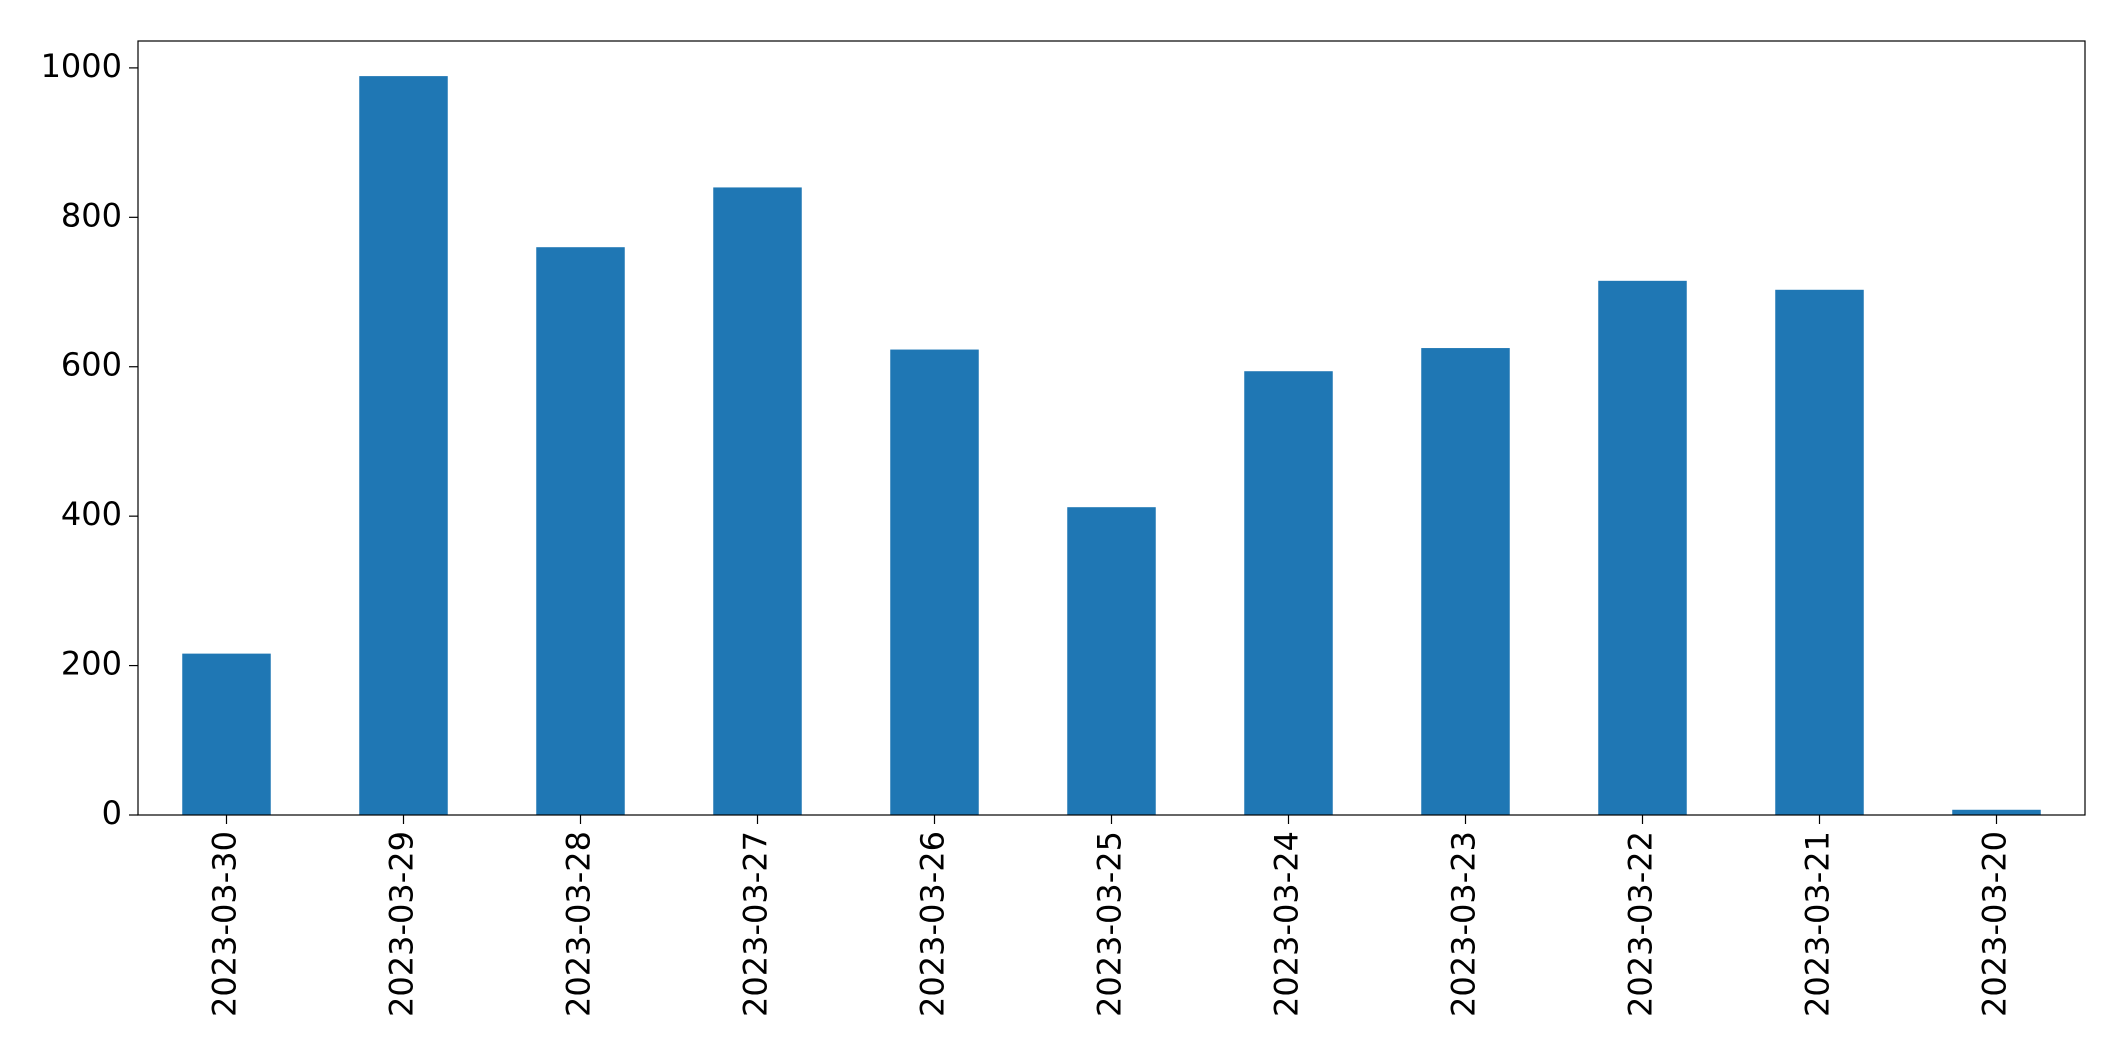 The width and height of the screenshot is (2115, 1061). What do you see at coordinates (81, 66) in the screenshot?
I see `y-tick-label: 1000` at bounding box center [81, 66].